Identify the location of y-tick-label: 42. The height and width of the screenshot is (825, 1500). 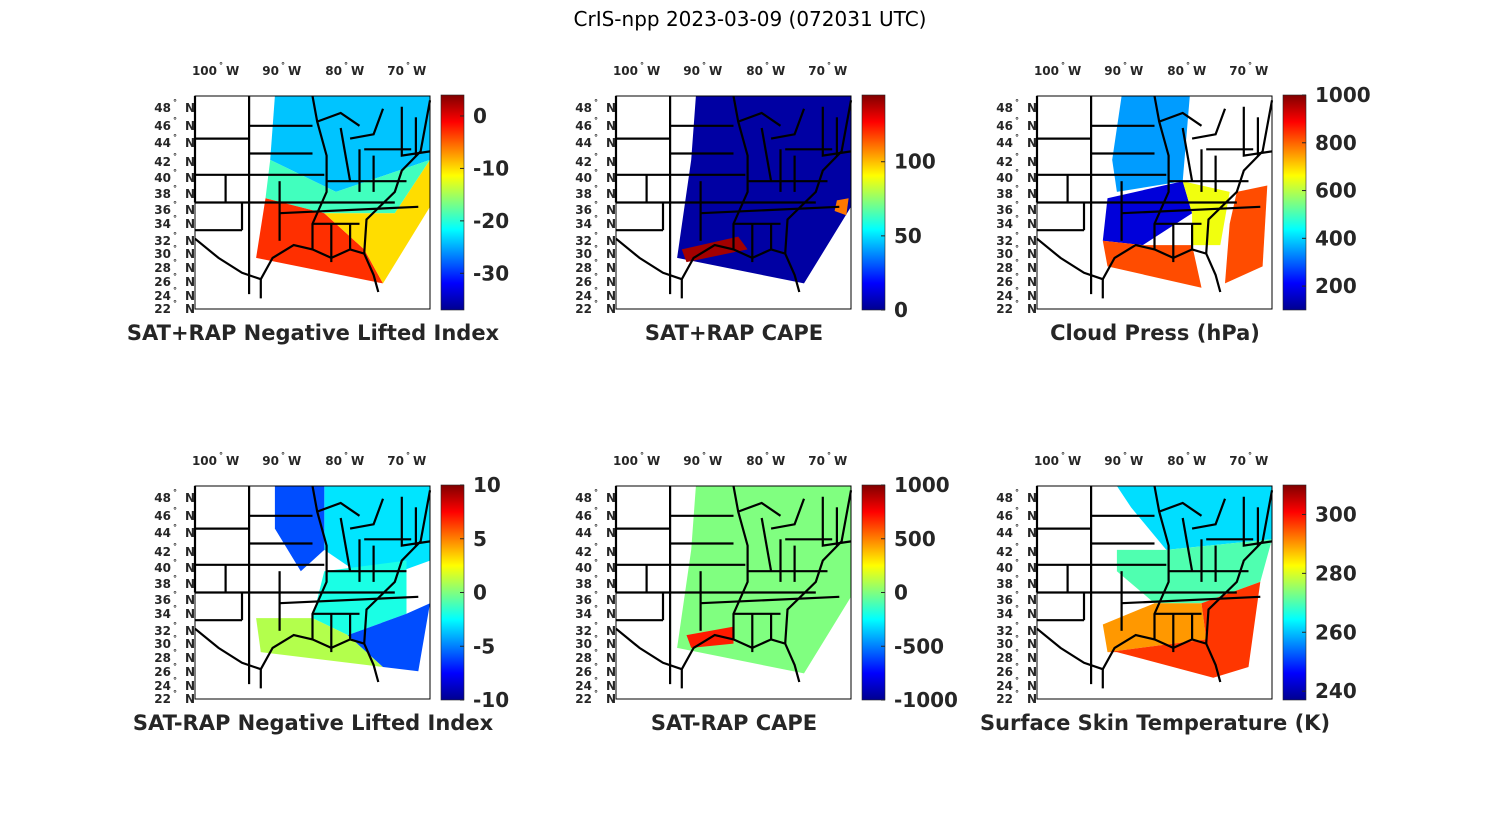
(162, 552).